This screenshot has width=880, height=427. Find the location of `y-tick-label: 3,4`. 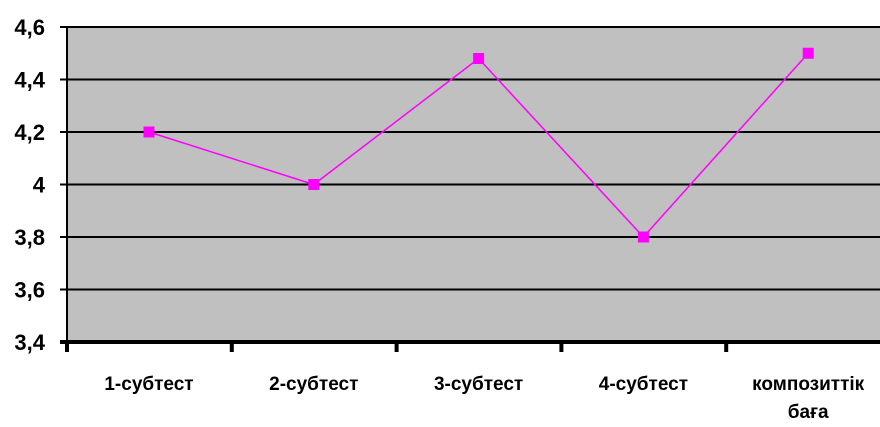

y-tick-label: 3,4 is located at coordinates (29, 342).